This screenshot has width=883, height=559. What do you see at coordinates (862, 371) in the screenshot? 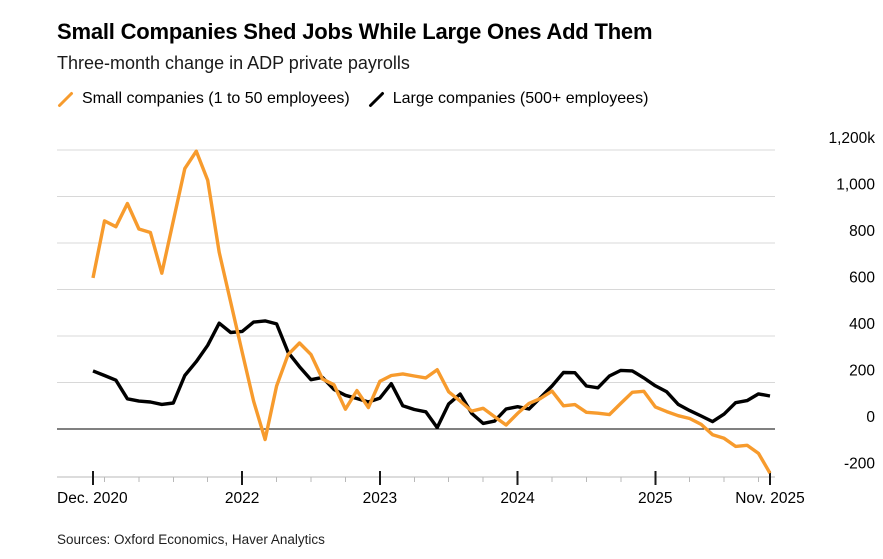
I see `y-axis-label: 200` at bounding box center [862, 371].